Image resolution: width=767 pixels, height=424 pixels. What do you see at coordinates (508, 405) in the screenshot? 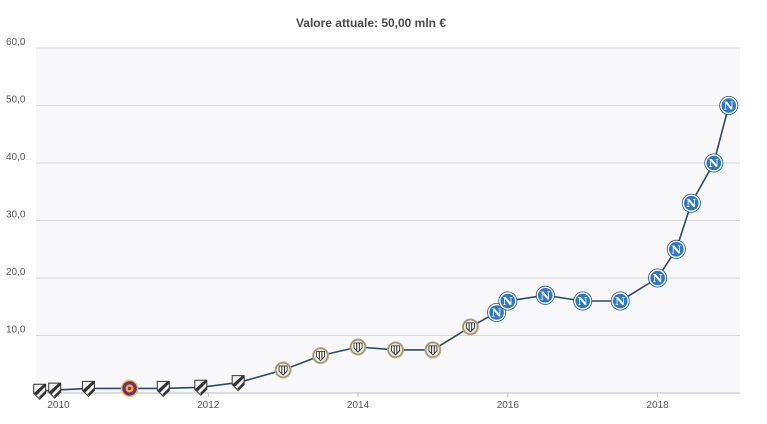
I see `x-tick-label: 2016` at bounding box center [508, 405].